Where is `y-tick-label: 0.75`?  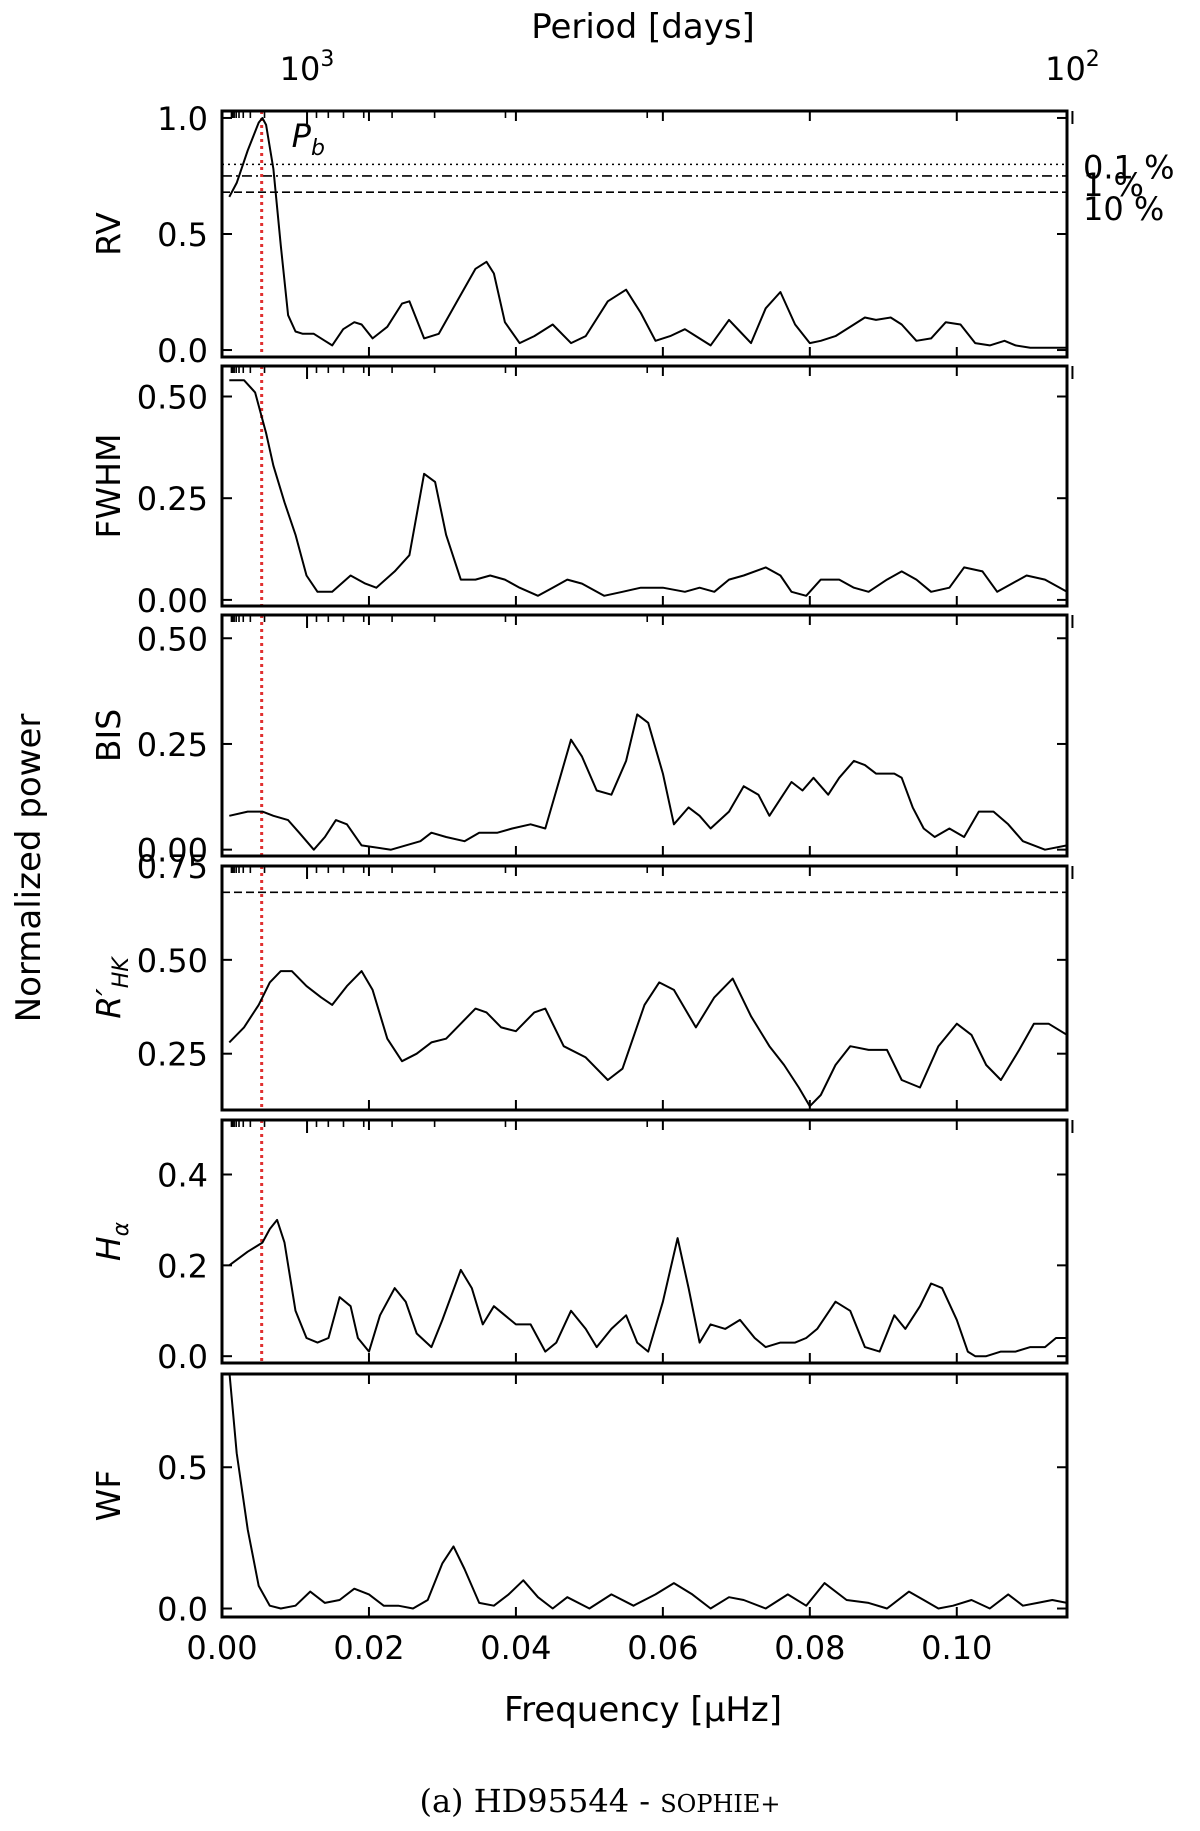
y-tick-label: 0.75 is located at coordinates (172, 867).